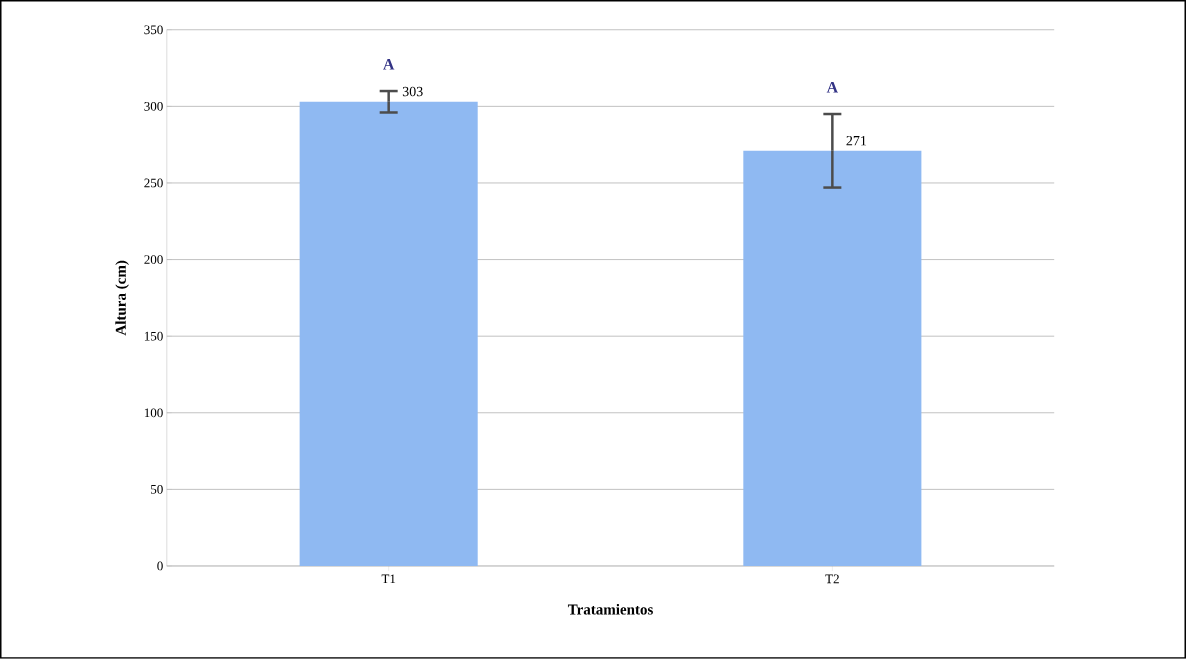  What do you see at coordinates (153, 106) in the screenshot?
I see `y-tick-label: 300` at bounding box center [153, 106].